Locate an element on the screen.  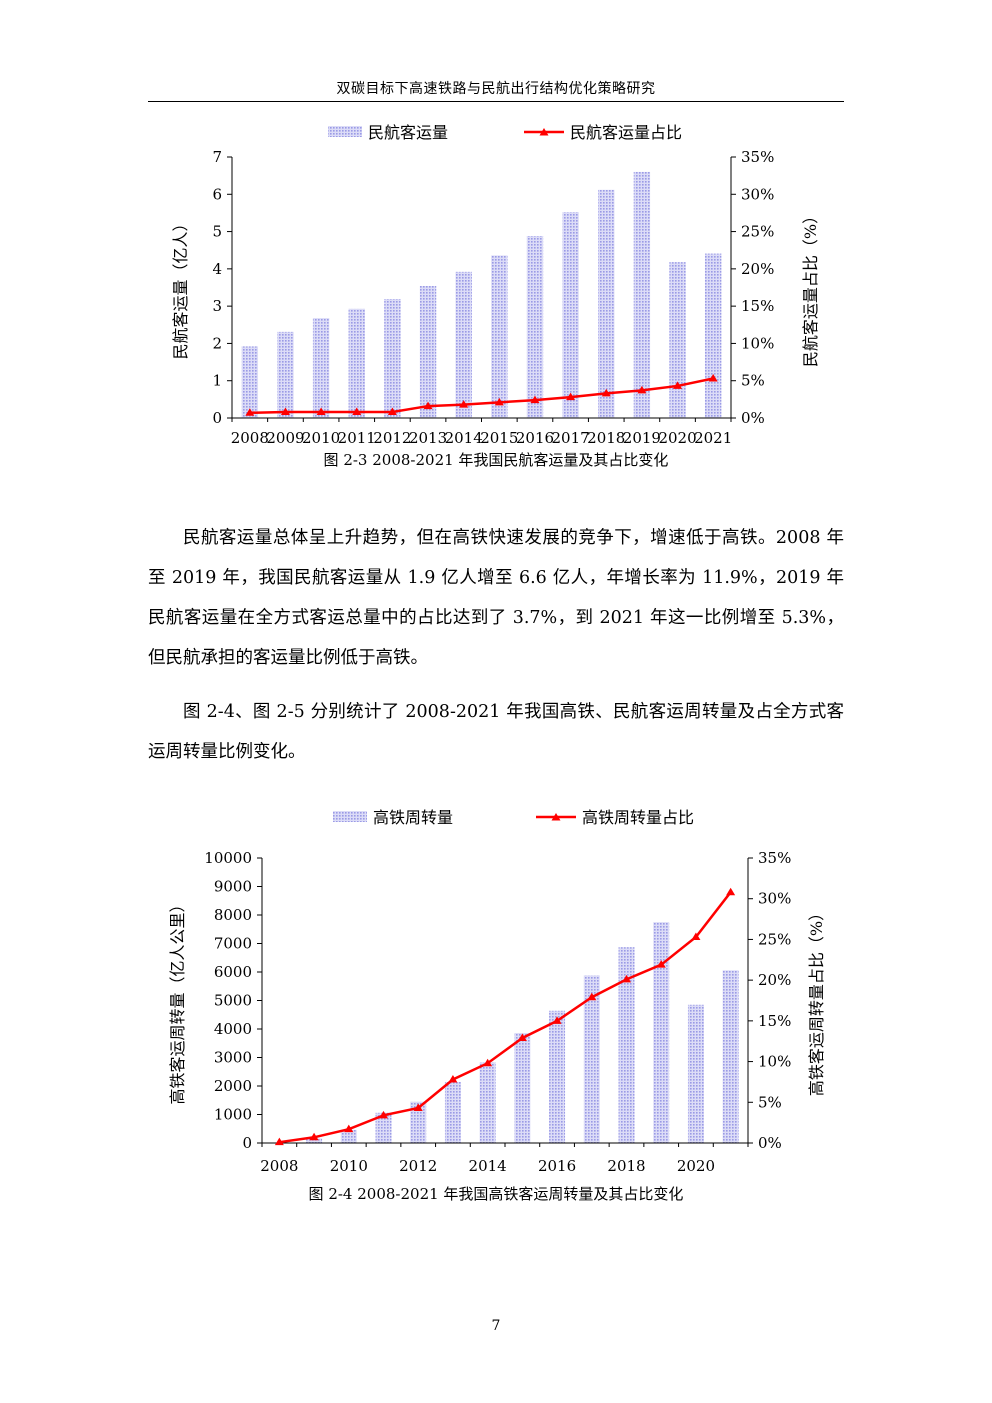
x-tick-label-2008: 2008 is located at coordinates (250, 438).